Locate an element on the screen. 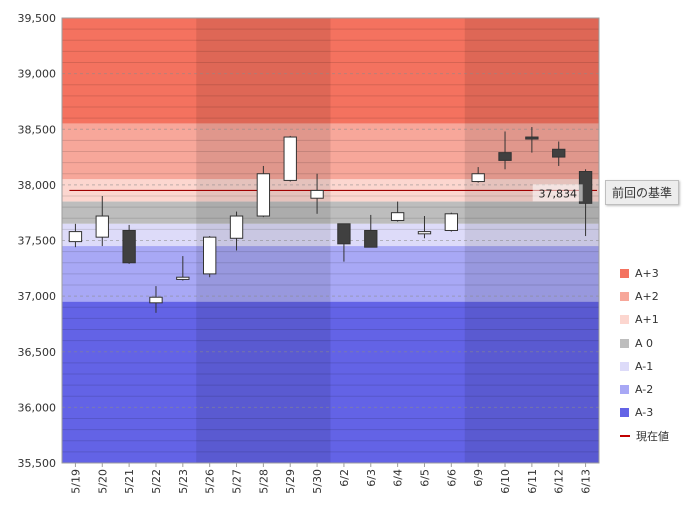 Image resolution: width=690 pixels, height=511 pixels. legend-item-a+1: A+1 is located at coordinates (654, 319).